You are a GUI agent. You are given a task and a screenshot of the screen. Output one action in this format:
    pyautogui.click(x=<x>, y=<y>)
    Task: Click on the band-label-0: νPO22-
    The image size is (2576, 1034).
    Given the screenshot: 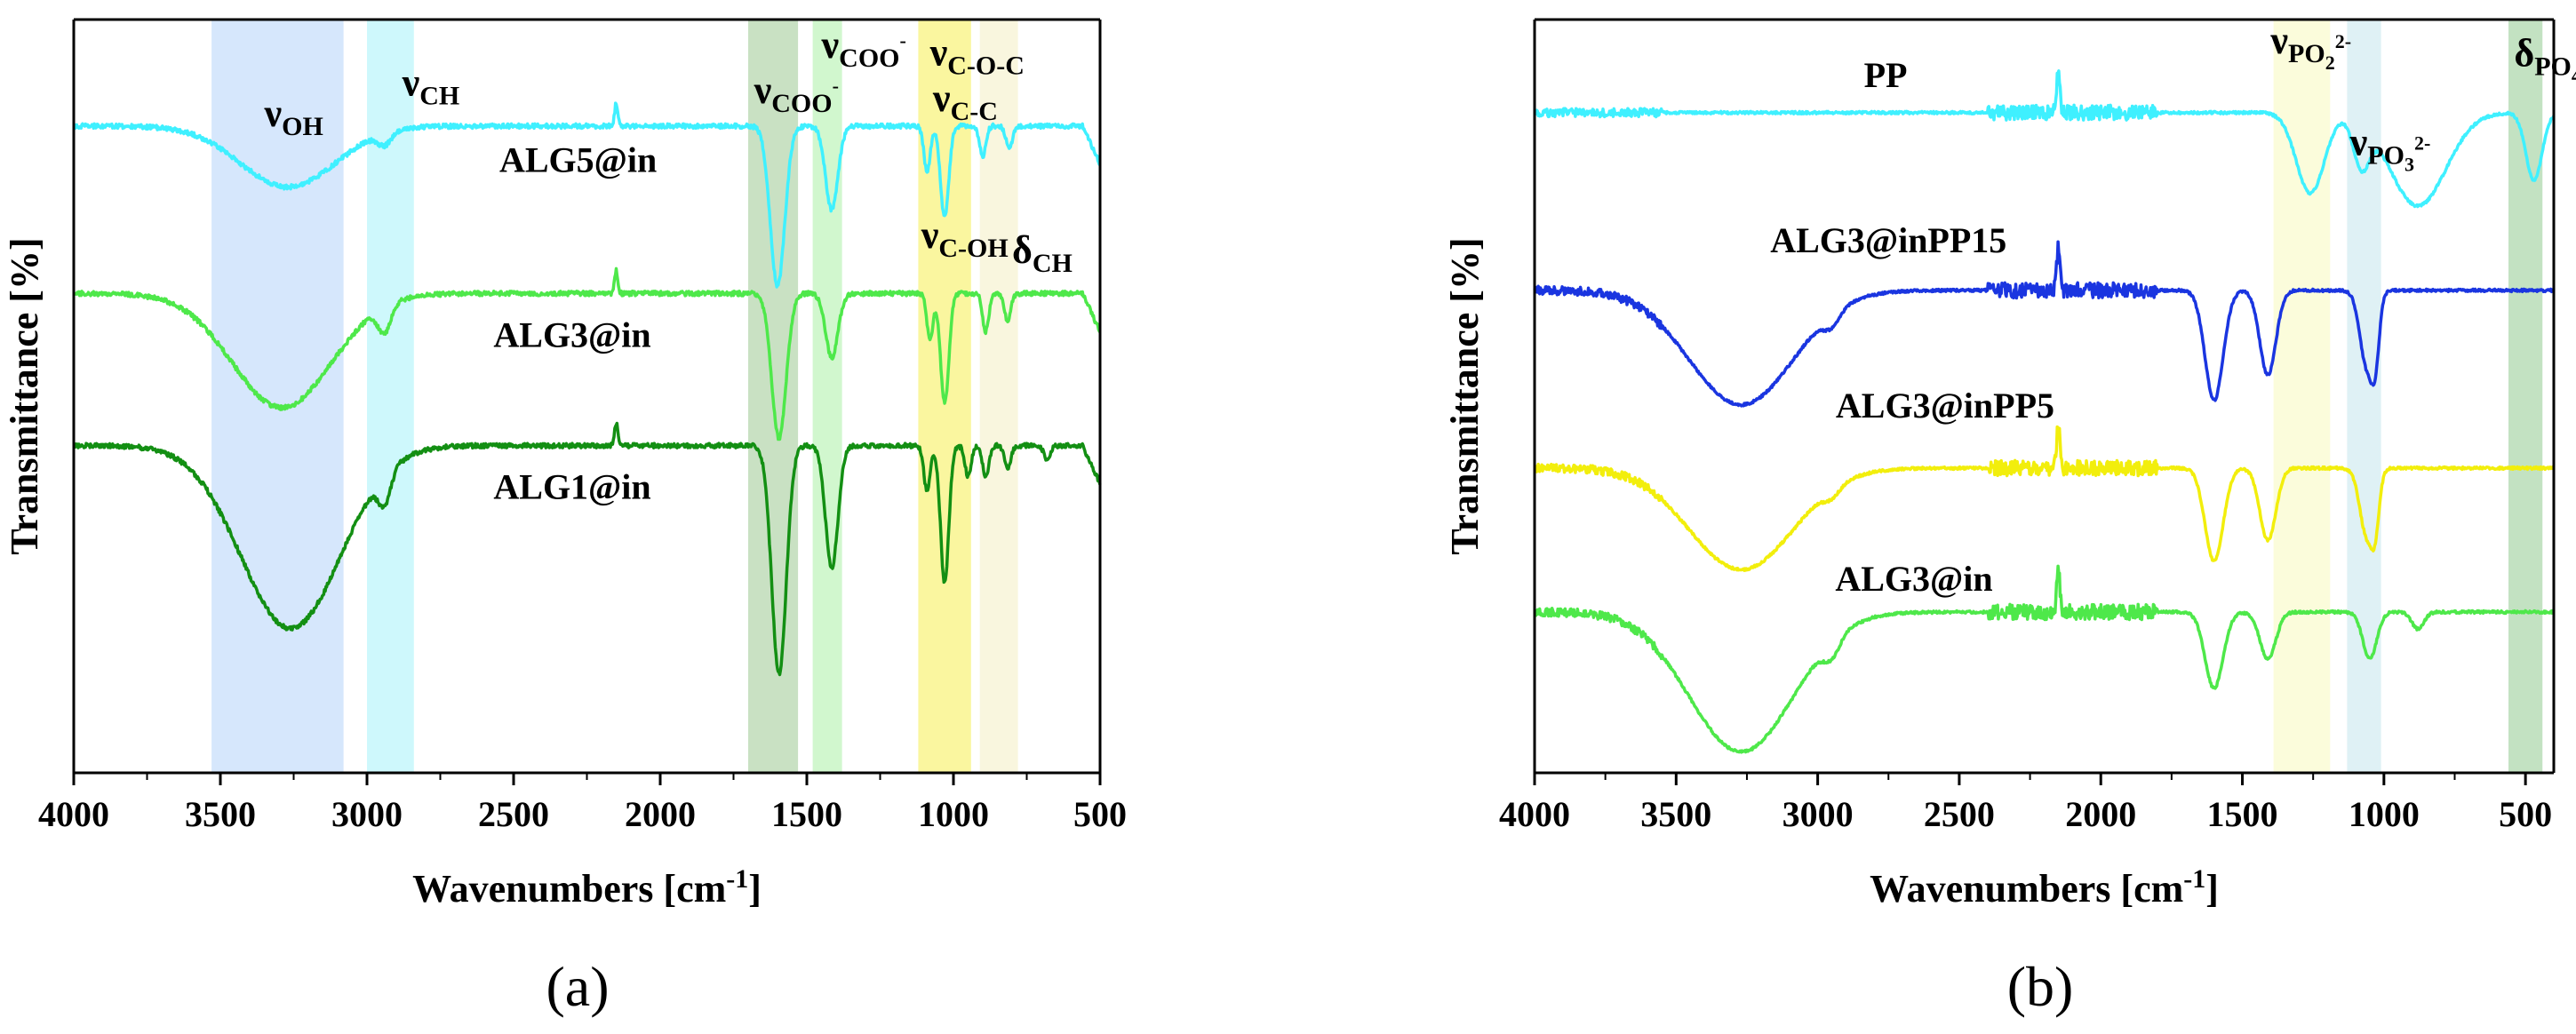 What is the action you would take?
    pyautogui.click(x=2310, y=46)
    